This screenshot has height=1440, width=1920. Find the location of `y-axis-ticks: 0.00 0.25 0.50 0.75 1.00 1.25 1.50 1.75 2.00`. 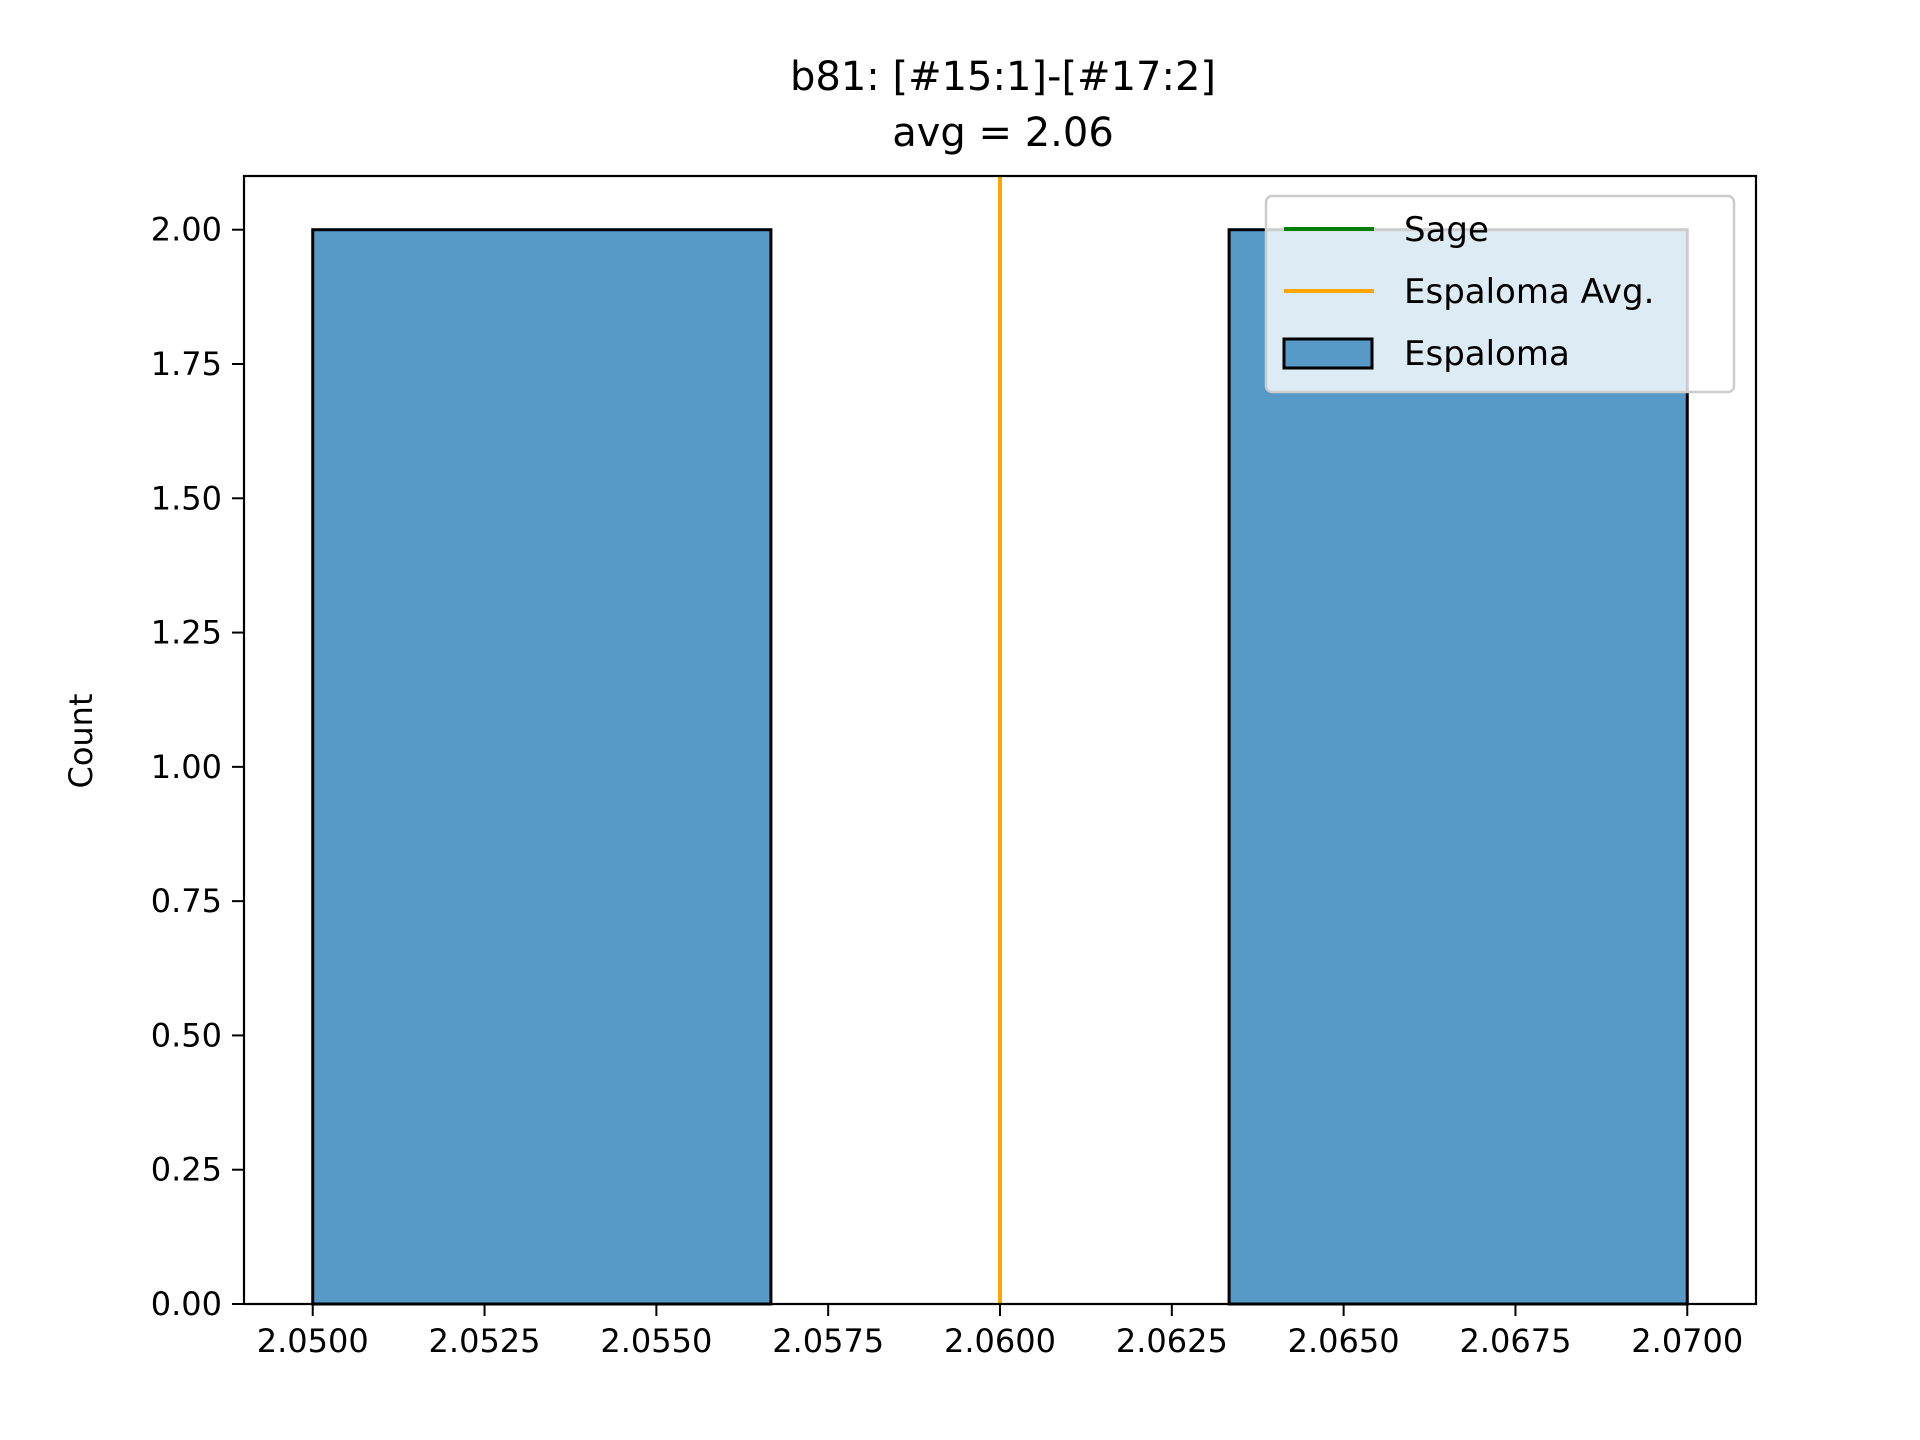

y-axis-ticks: 0.00 0.25 0.50 0.75 1.00 1.25 1.50 1.75 2.00 is located at coordinates (197, 767).